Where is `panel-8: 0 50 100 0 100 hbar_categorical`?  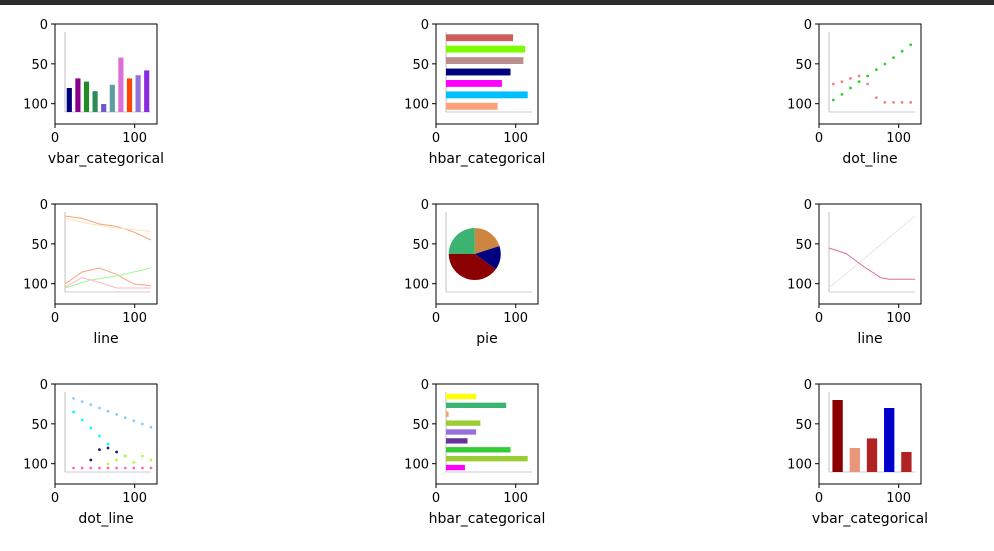 panel-8: 0 50 100 0 100 hbar_categorical is located at coordinates (474, 452).